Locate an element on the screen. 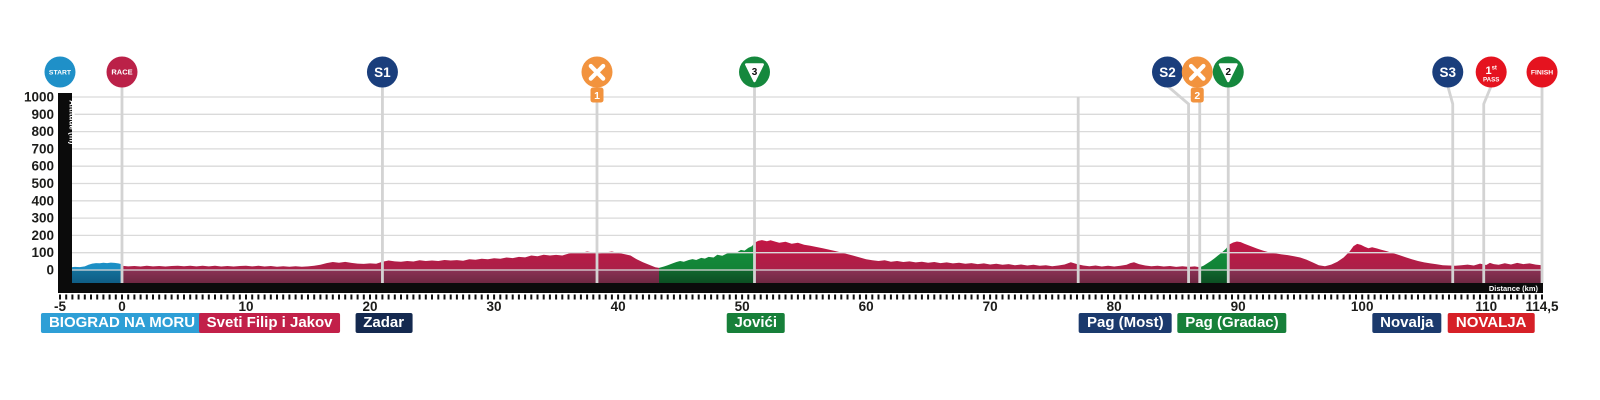 This screenshot has height=400, width=1600. x-tick-label: 10 is located at coordinates (246, 306).